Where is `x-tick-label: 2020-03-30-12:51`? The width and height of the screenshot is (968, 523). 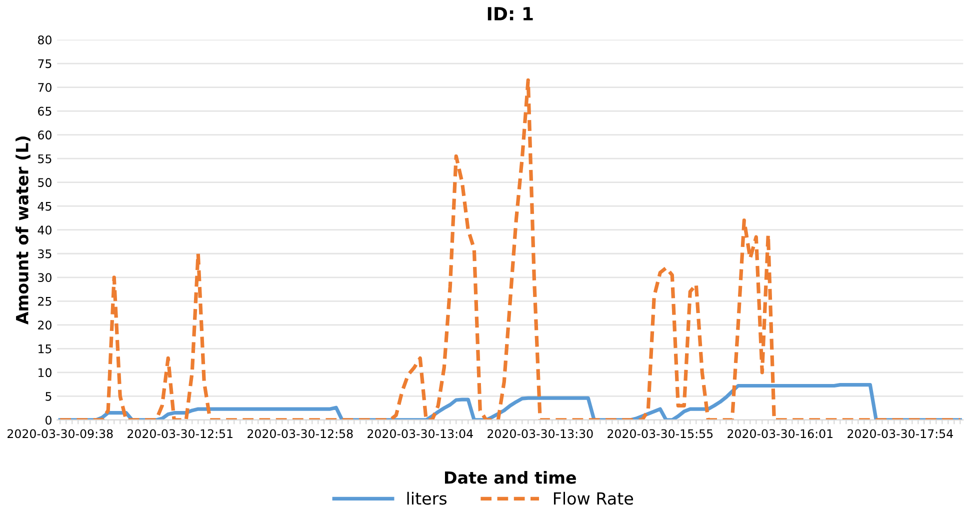 x-tick-label: 2020-03-30-12:51 is located at coordinates (180, 433).